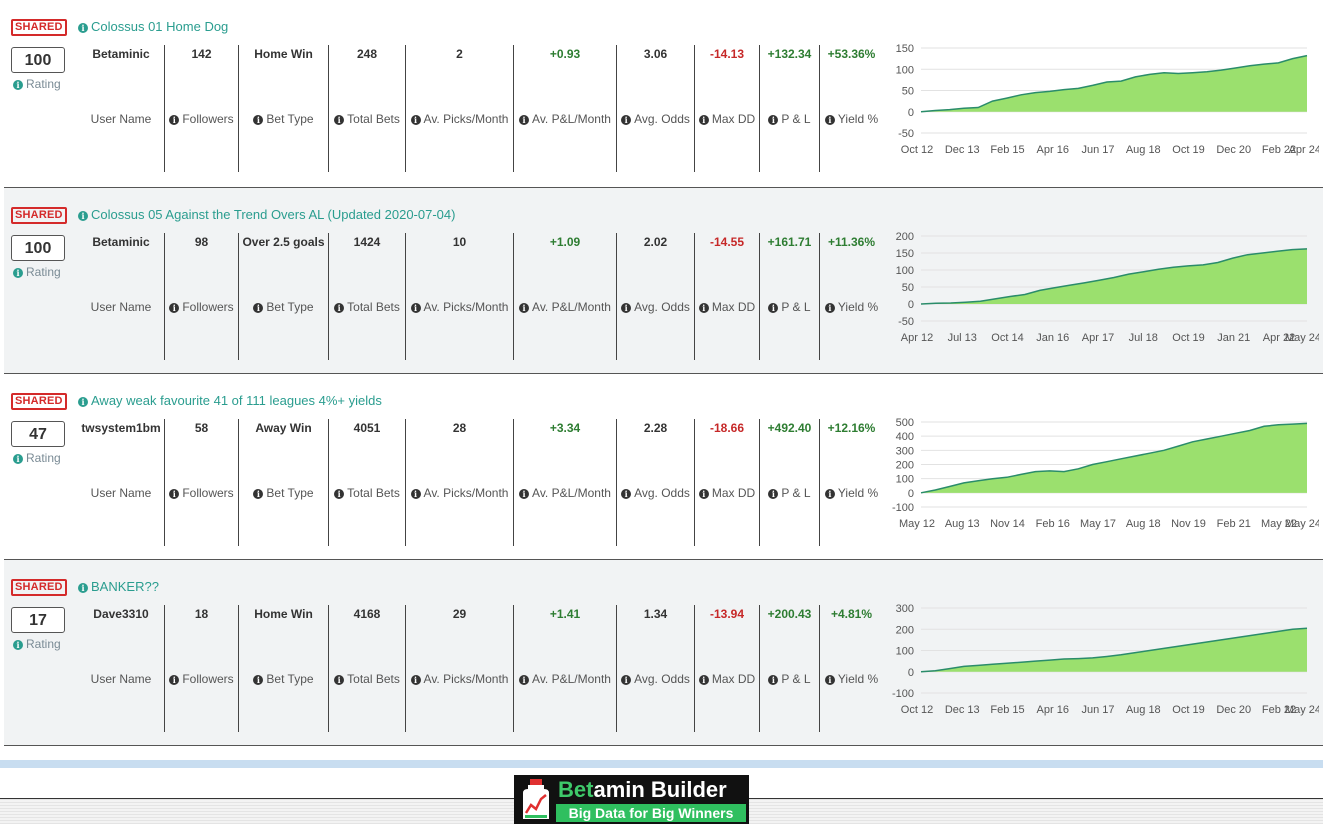 Image resolution: width=1323 pixels, height=824 pixels. I want to click on stat-value: 2.02, so click(655, 242).